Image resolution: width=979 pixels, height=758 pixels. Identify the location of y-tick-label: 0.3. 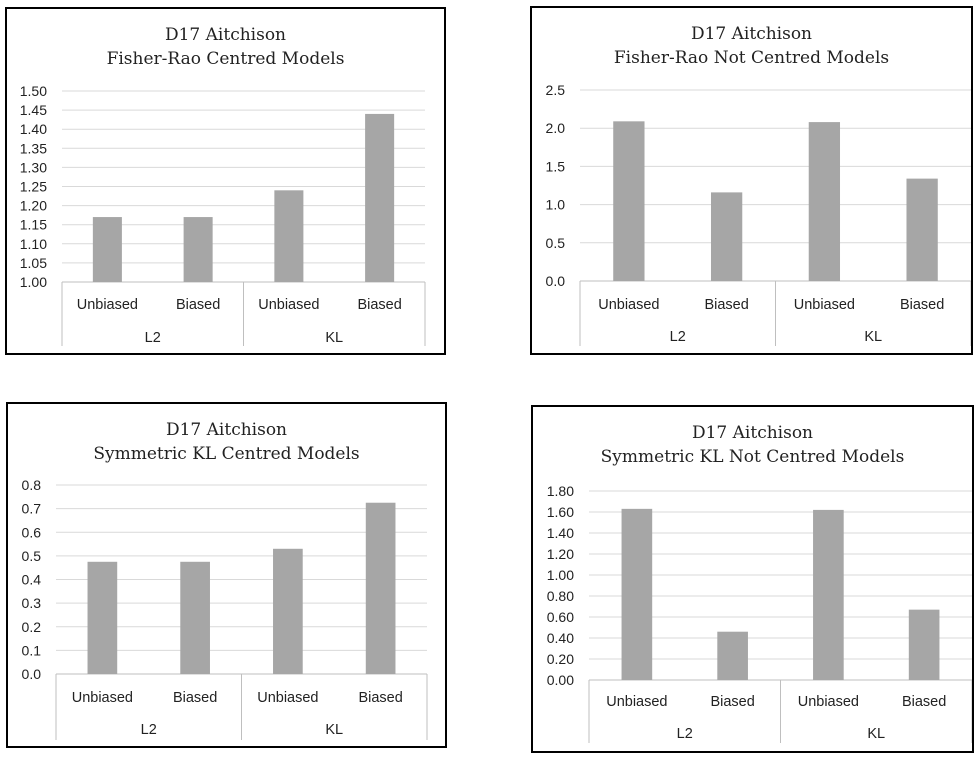
(32, 603).